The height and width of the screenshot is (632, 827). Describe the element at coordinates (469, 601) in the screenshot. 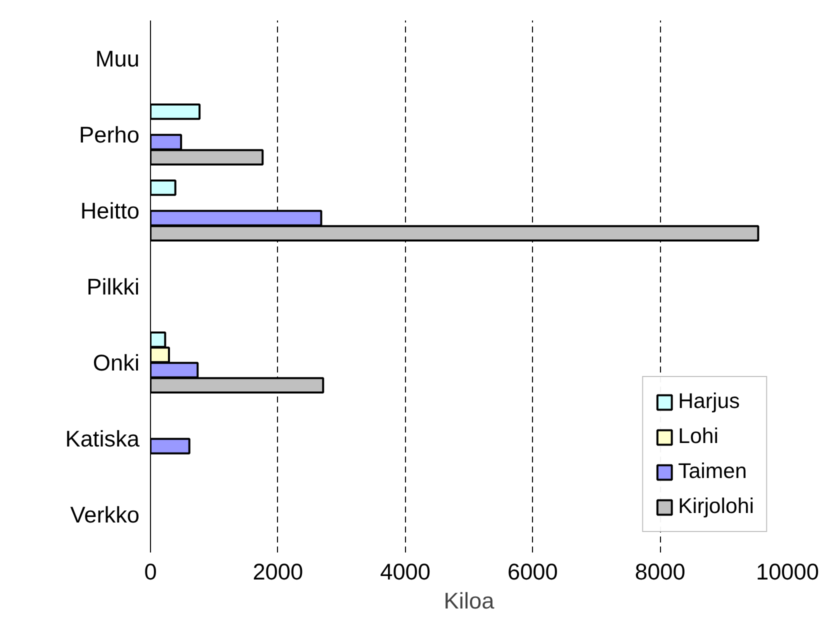

I see `x-axis-title: Kiloa` at that location.